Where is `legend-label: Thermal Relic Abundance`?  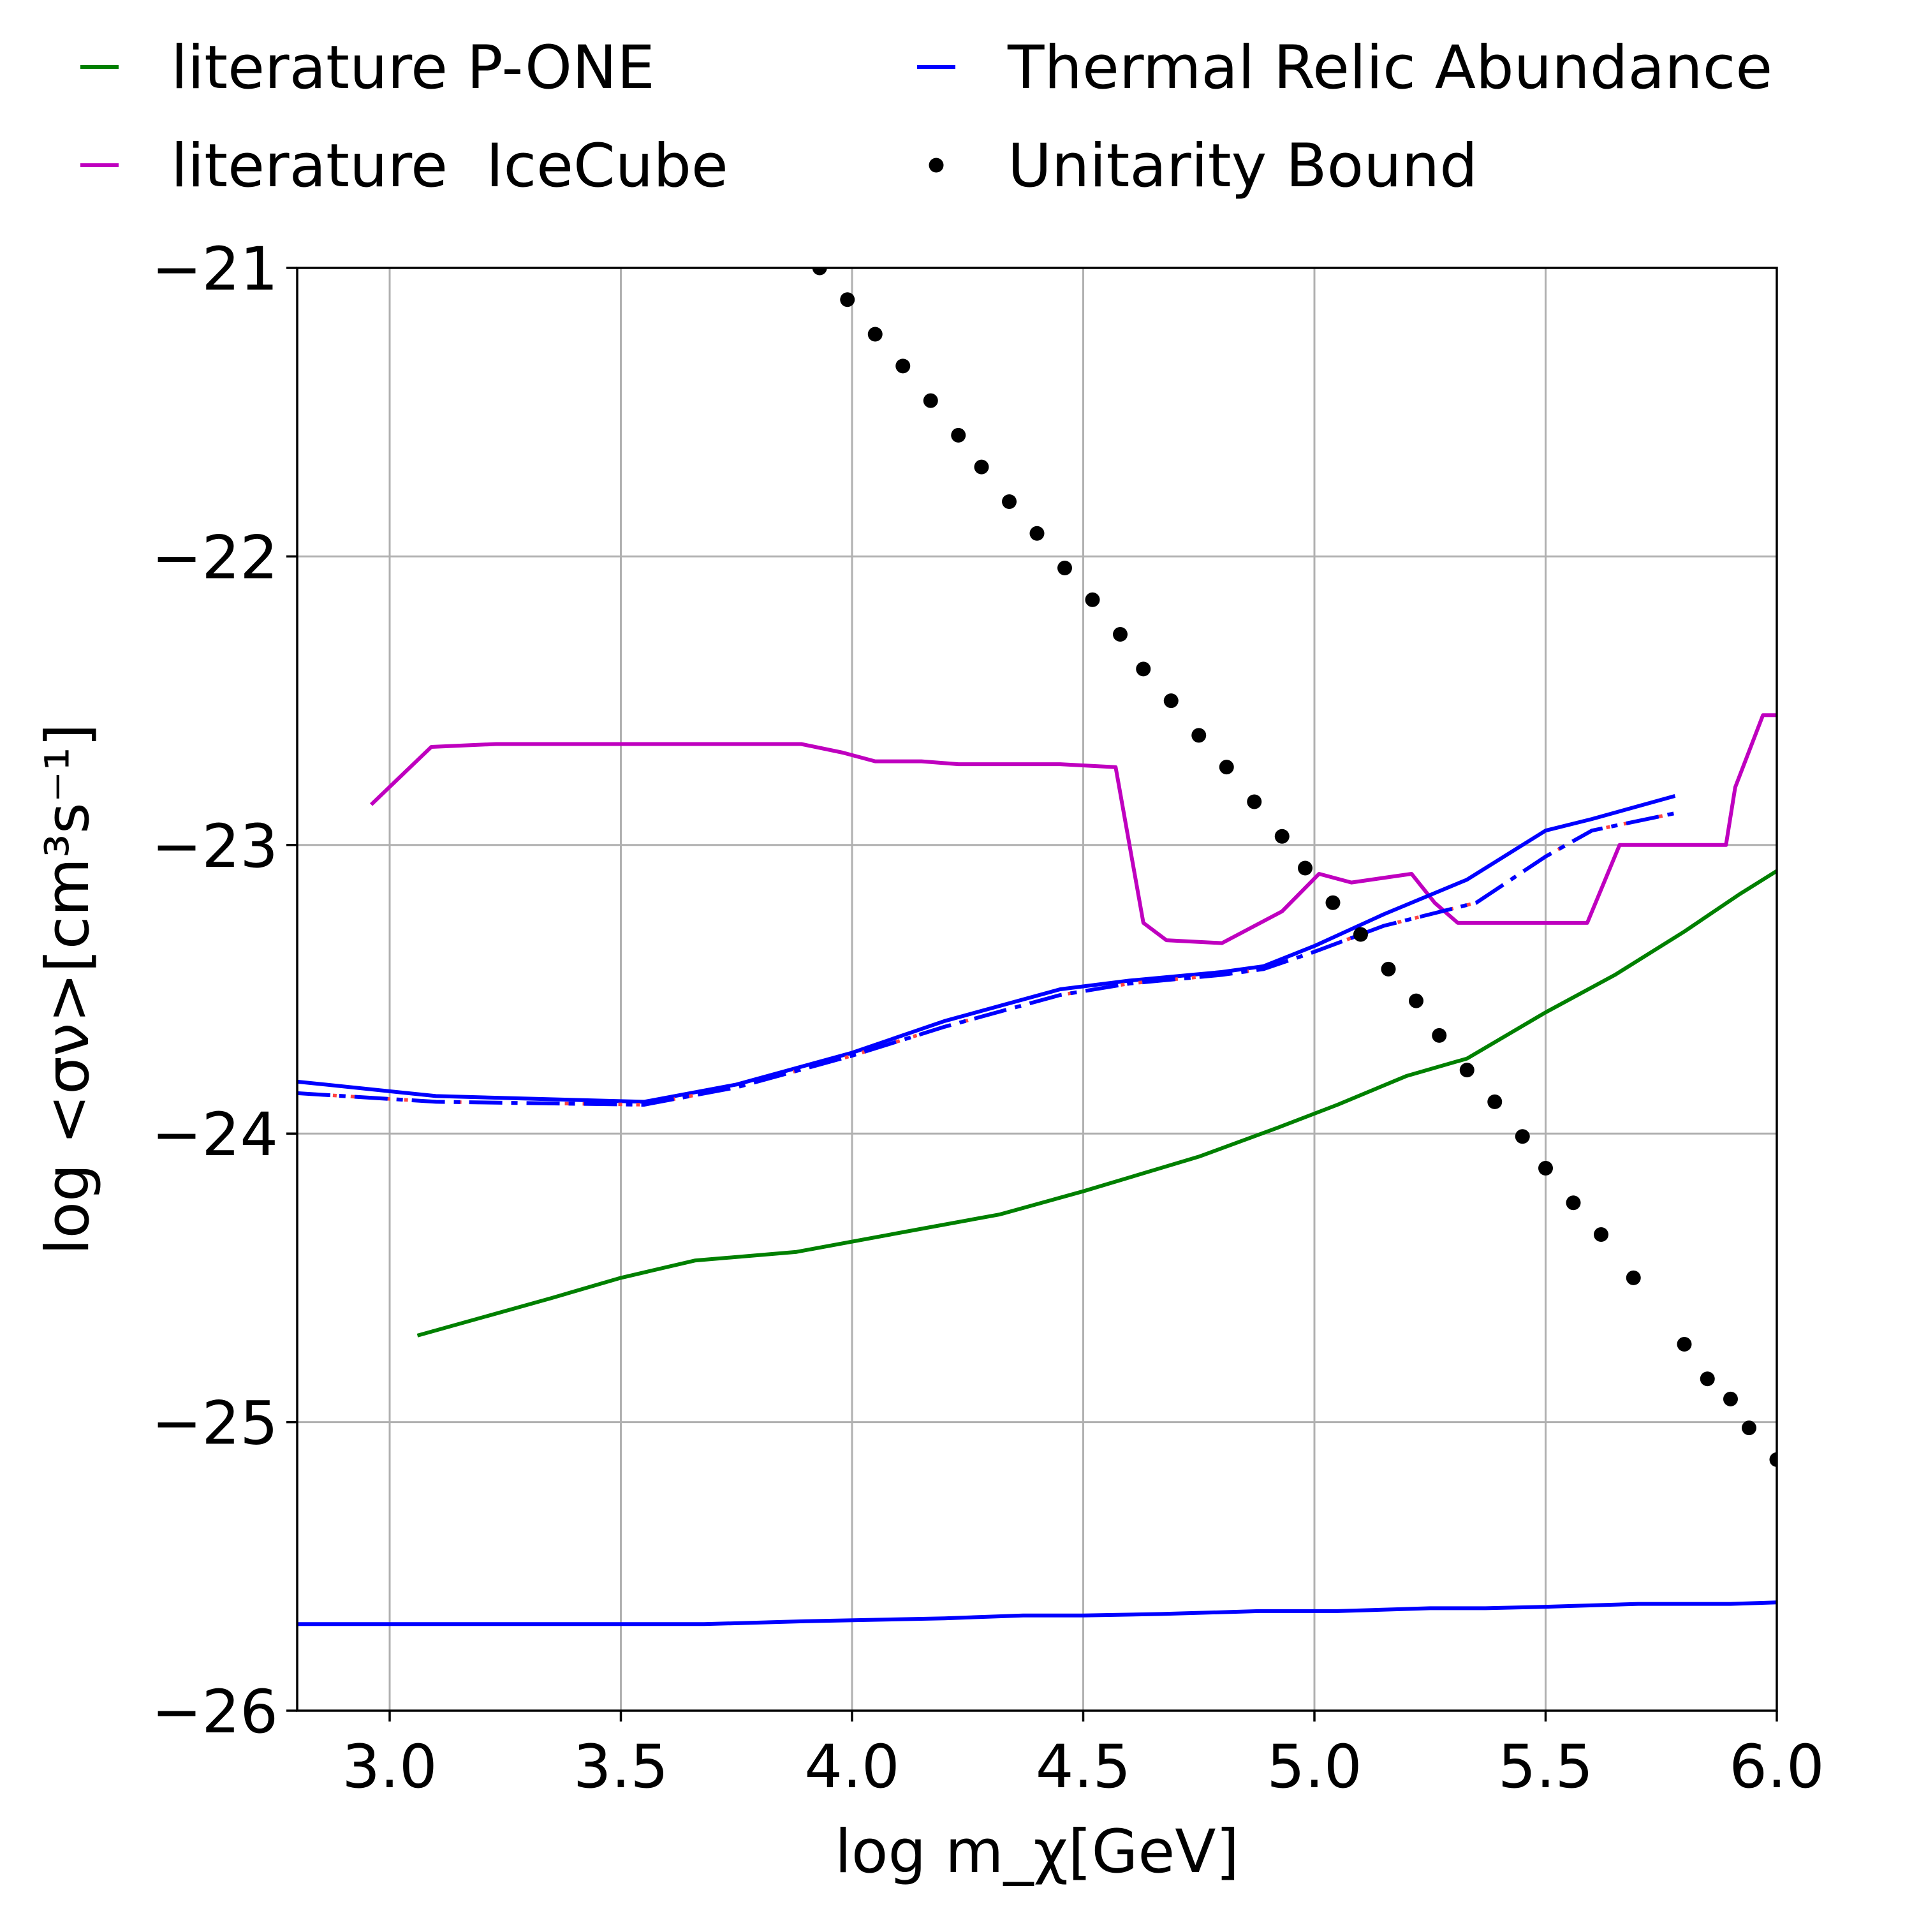
legend-label: Thermal Relic Abundance is located at coordinates (1389, 68).